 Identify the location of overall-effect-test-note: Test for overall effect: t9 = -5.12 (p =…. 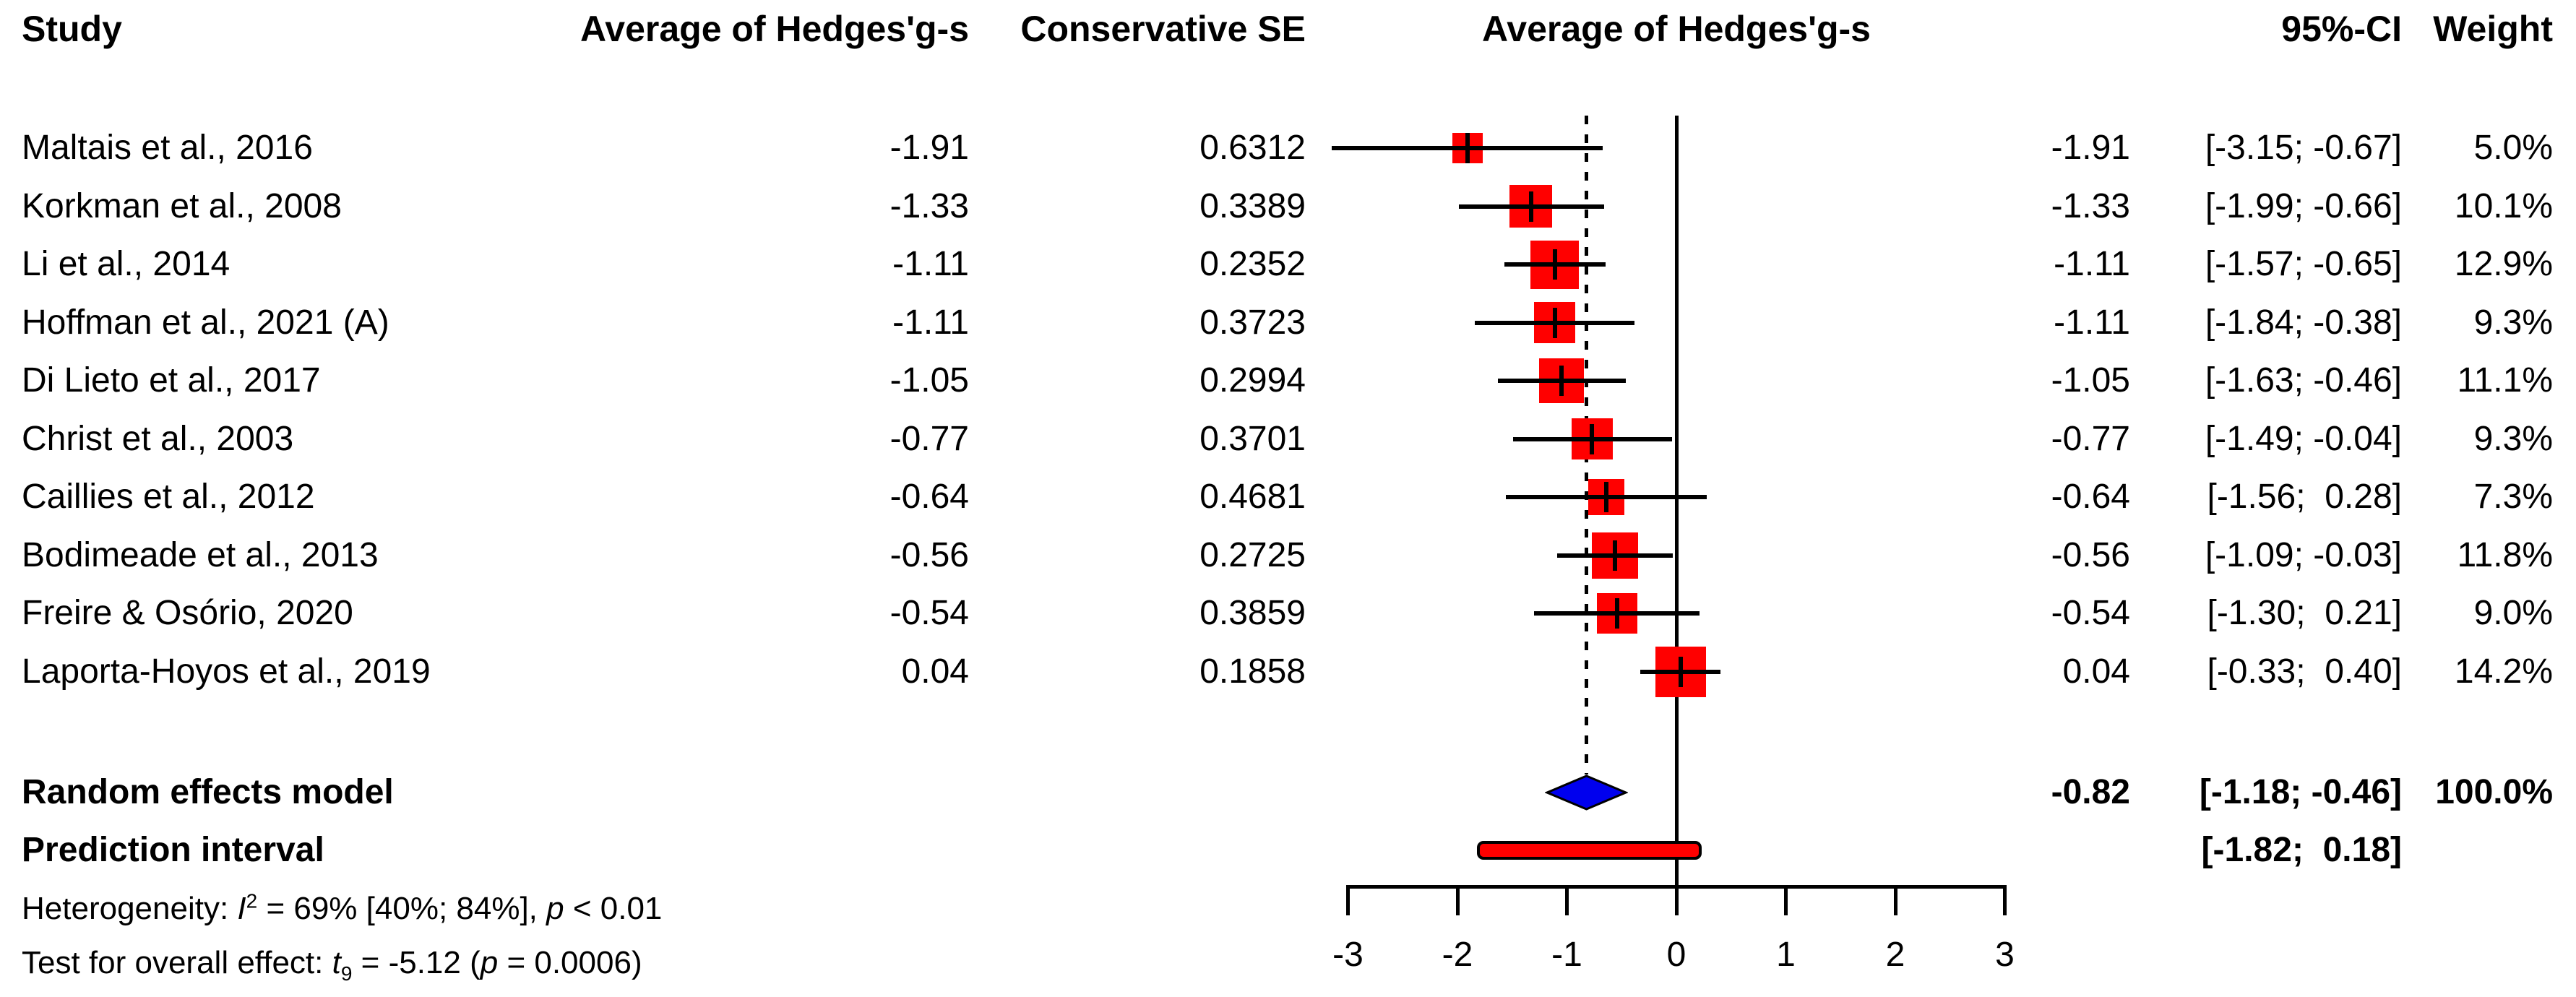
(332, 963).